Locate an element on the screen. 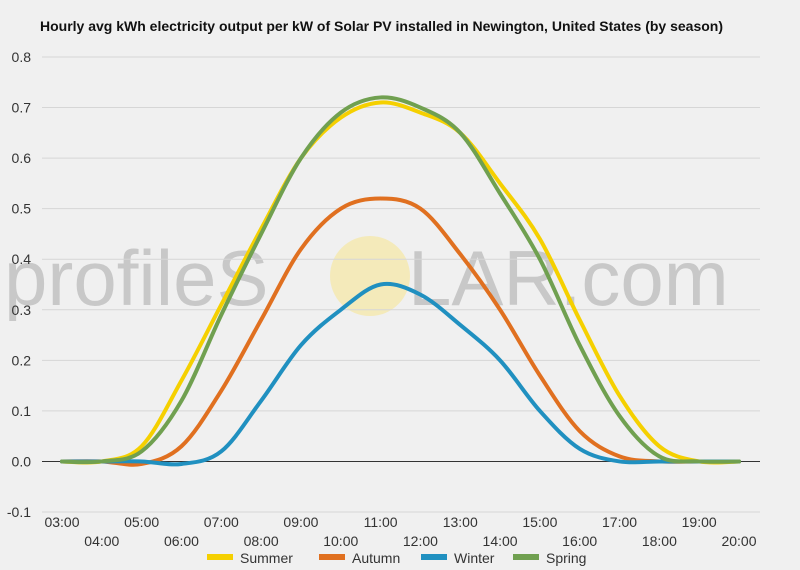 The width and height of the screenshot is (800, 570). x-tick-label: 16:00 is located at coordinates (579, 541).